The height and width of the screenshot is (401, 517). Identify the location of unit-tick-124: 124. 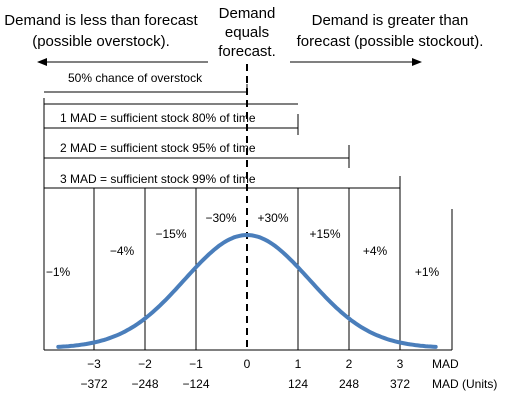
(298, 384).